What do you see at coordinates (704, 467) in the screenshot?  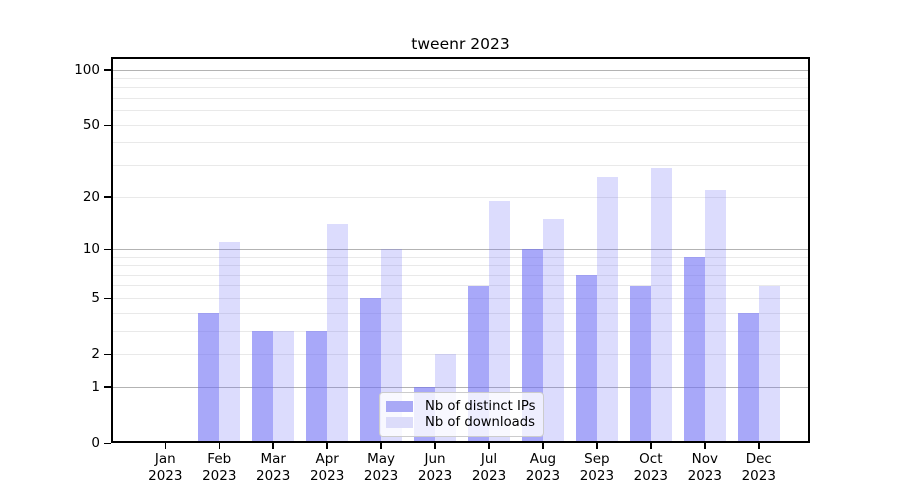 I see `x-tick-label: Nov 2023` at bounding box center [704, 467].